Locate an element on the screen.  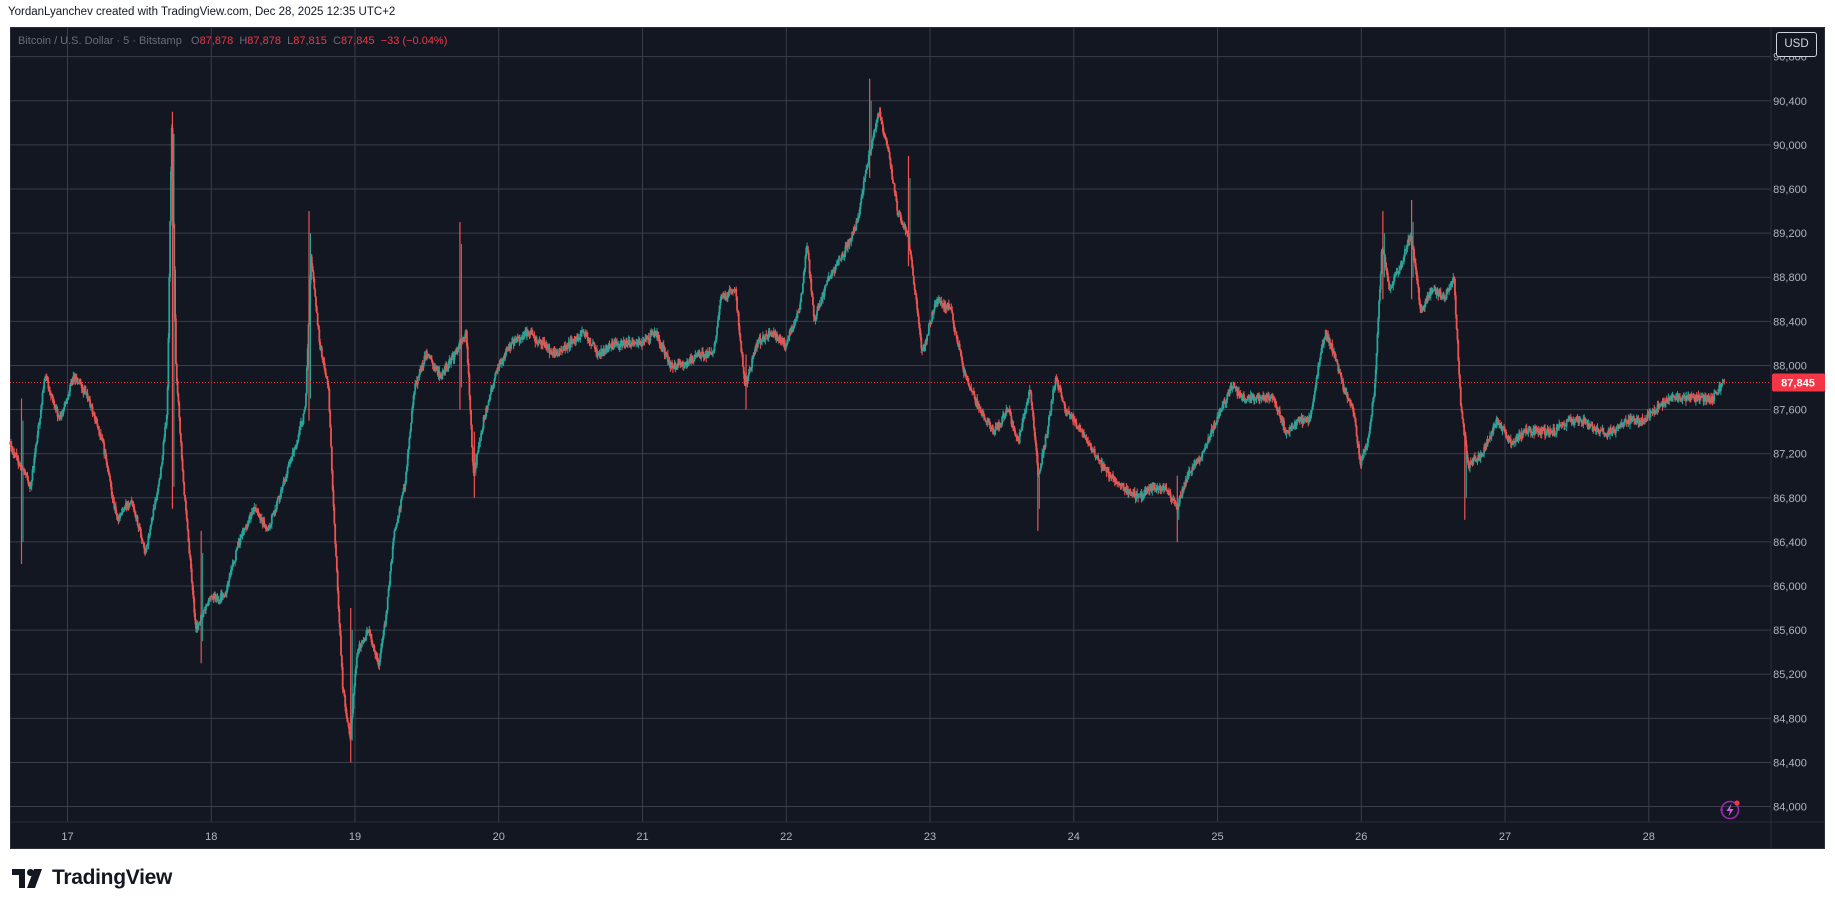
lightning-icon is located at coordinates (1730, 810).